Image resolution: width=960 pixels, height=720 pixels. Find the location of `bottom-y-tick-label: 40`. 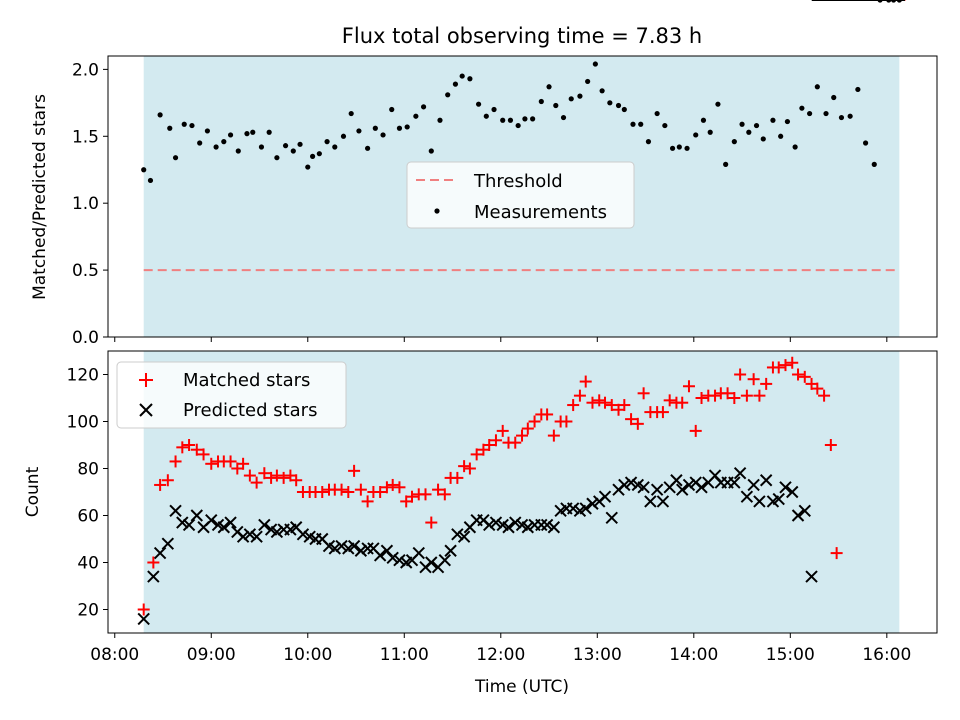

bottom-y-tick-label: 40 is located at coordinates (88, 564).